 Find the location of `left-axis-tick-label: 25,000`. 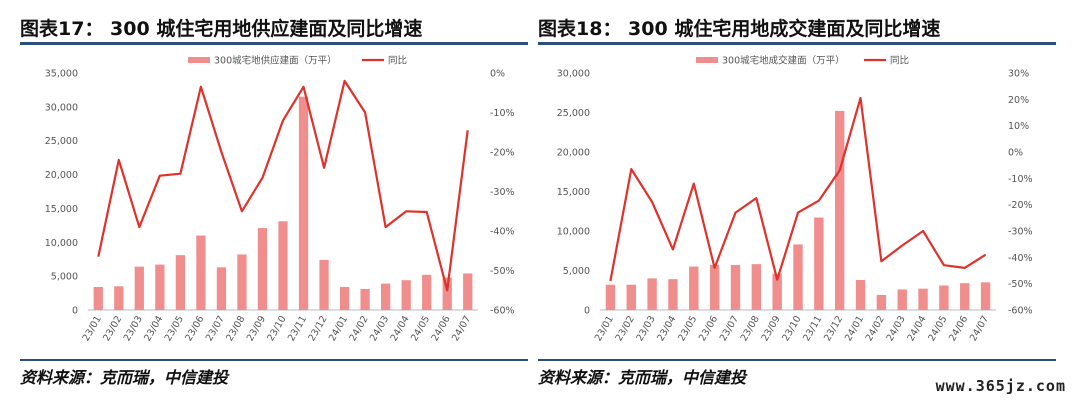

left-axis-tick-label: 25,000 is located at coordinates (573, 113).